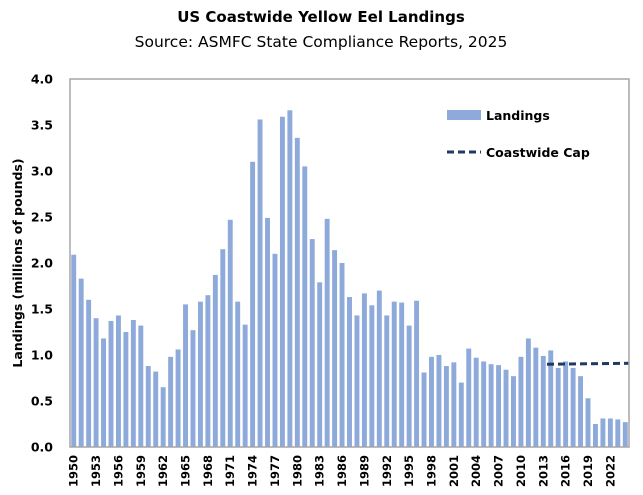 The width and height of the screenshot is (643, 495). Describe the element at coordinates (454, 404) in the screenshot. I see `bar-2001` at that location.